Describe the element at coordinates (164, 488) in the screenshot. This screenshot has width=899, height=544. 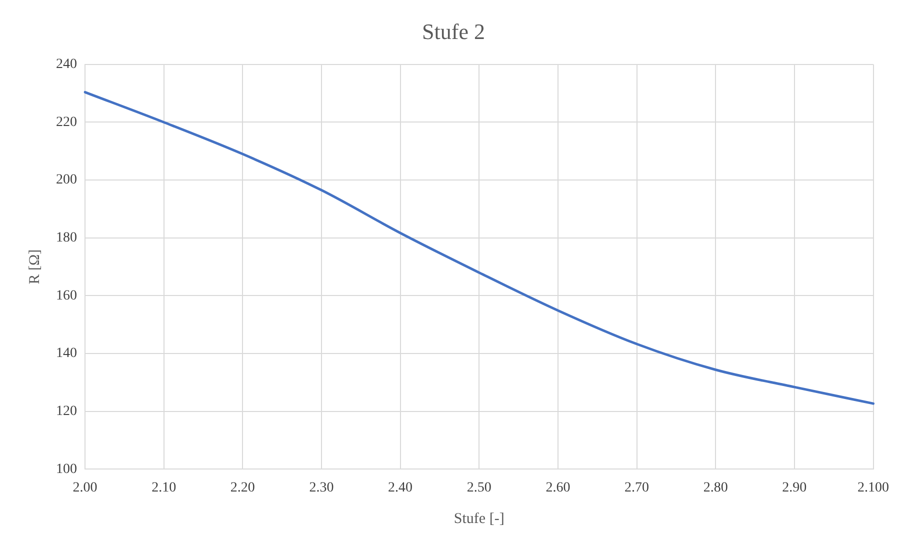
I see `x-tick-label: 2.10` at that location.